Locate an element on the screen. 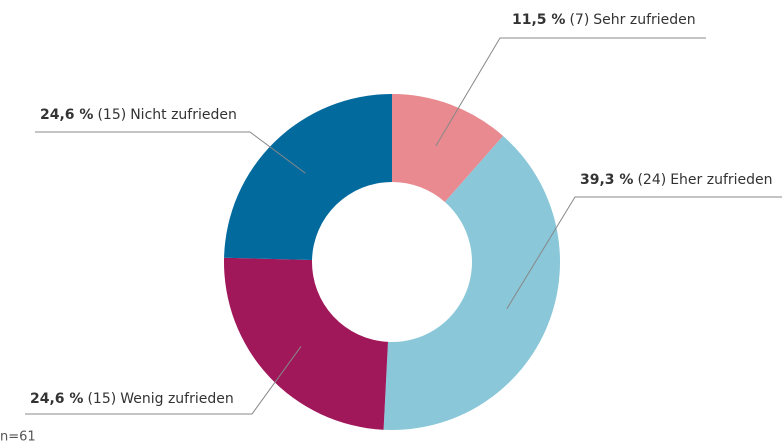 The width and height of the screenshot is (782, 446). slice-label: 39,3 % (24) Eher zufrieden is located at coordinates (676, 180).